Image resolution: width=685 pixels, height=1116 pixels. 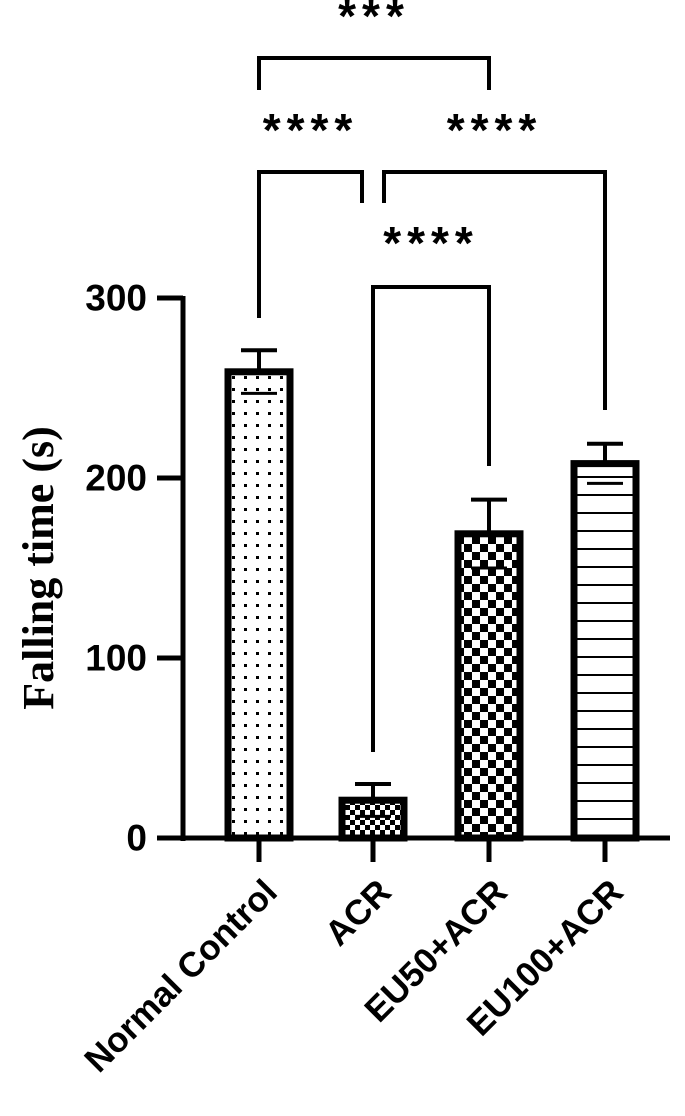 I want to click on x-category-label: Normal Control, so click(x=181, y=976).